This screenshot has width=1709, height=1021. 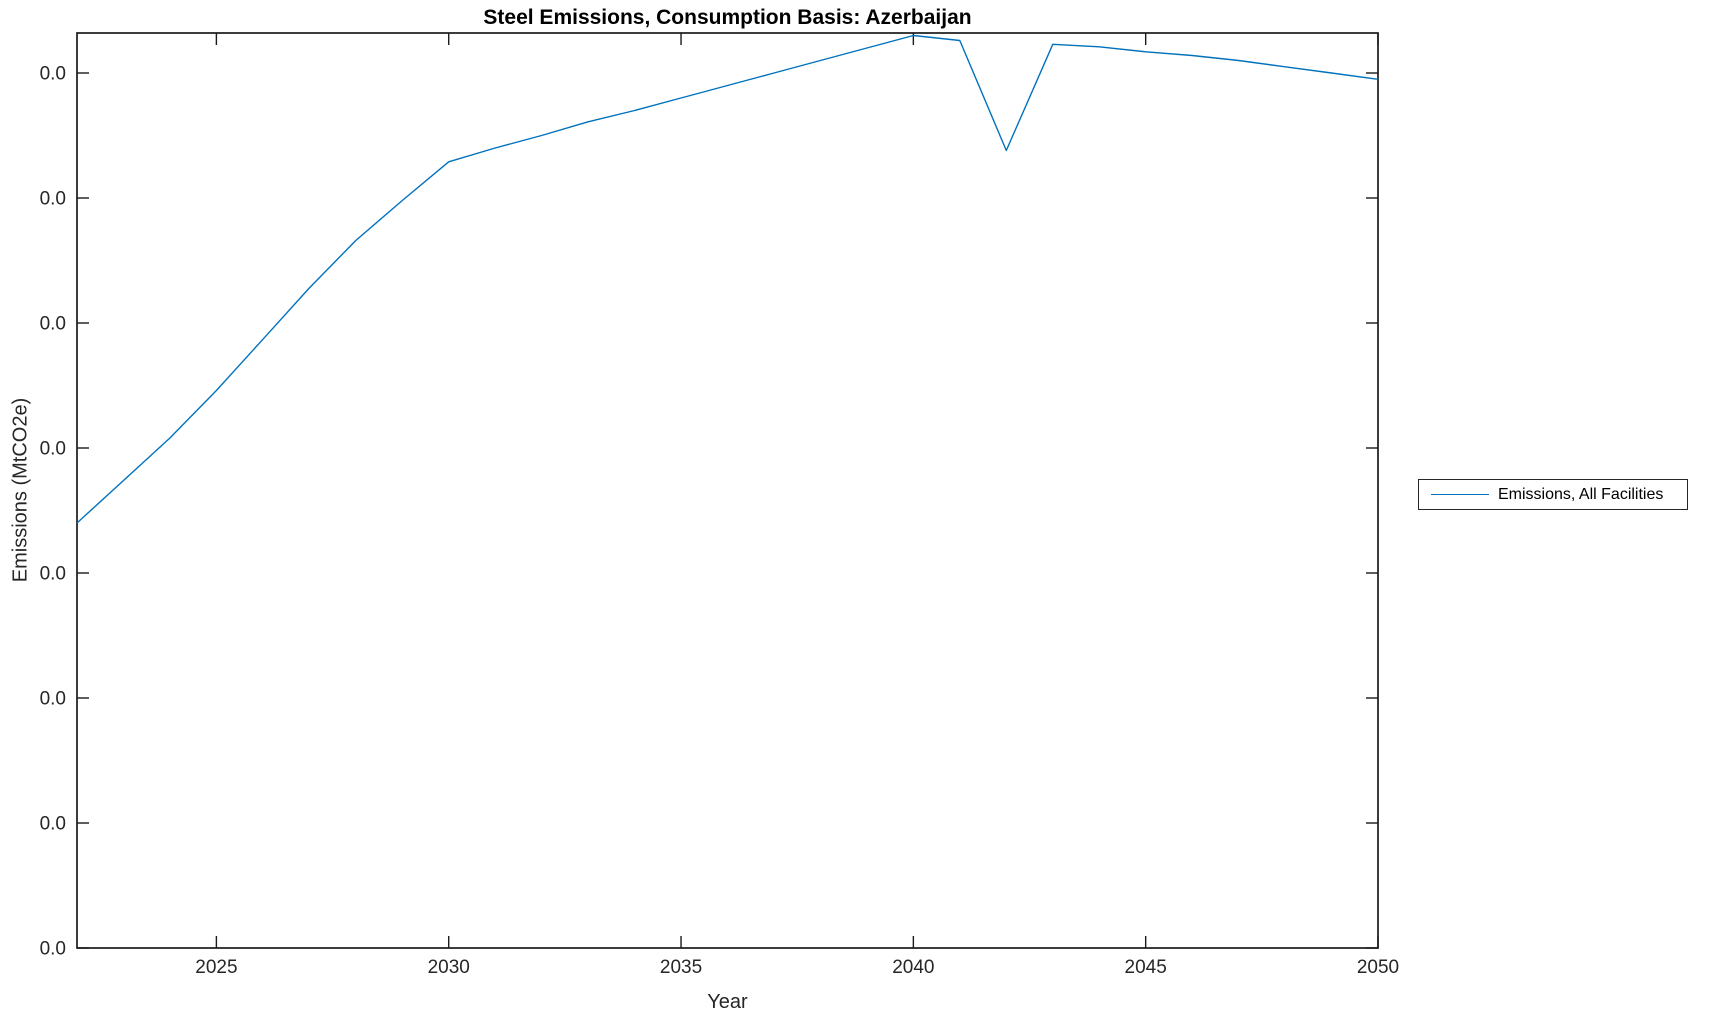 What do you see at coordinates (216, 967) in the screenshot?
I see `x-tick-label: 2025` at bounding box center [216, 967].